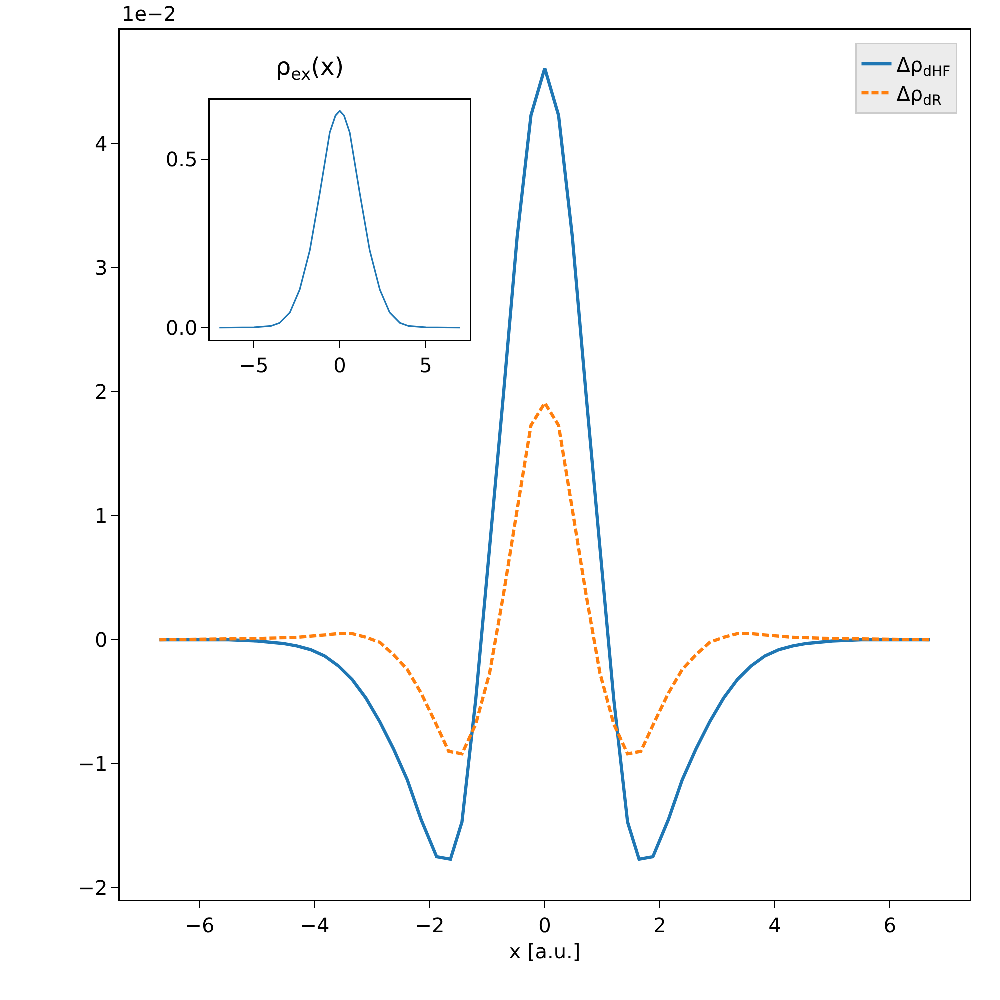 Image resolution: width=1000 pixels, height=1000 pixels. Describe the element at coordinates (101, 392) in the screenshot. I see `y-tick-label: 2` at that location.